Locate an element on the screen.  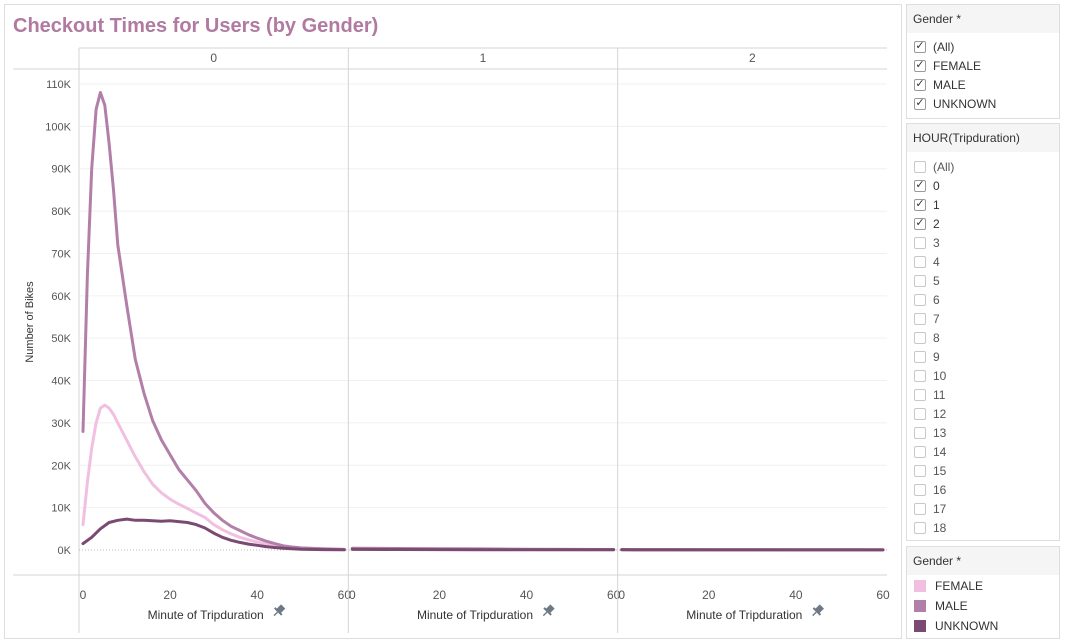
option-label: 13 is located at coordinates (940, 432).